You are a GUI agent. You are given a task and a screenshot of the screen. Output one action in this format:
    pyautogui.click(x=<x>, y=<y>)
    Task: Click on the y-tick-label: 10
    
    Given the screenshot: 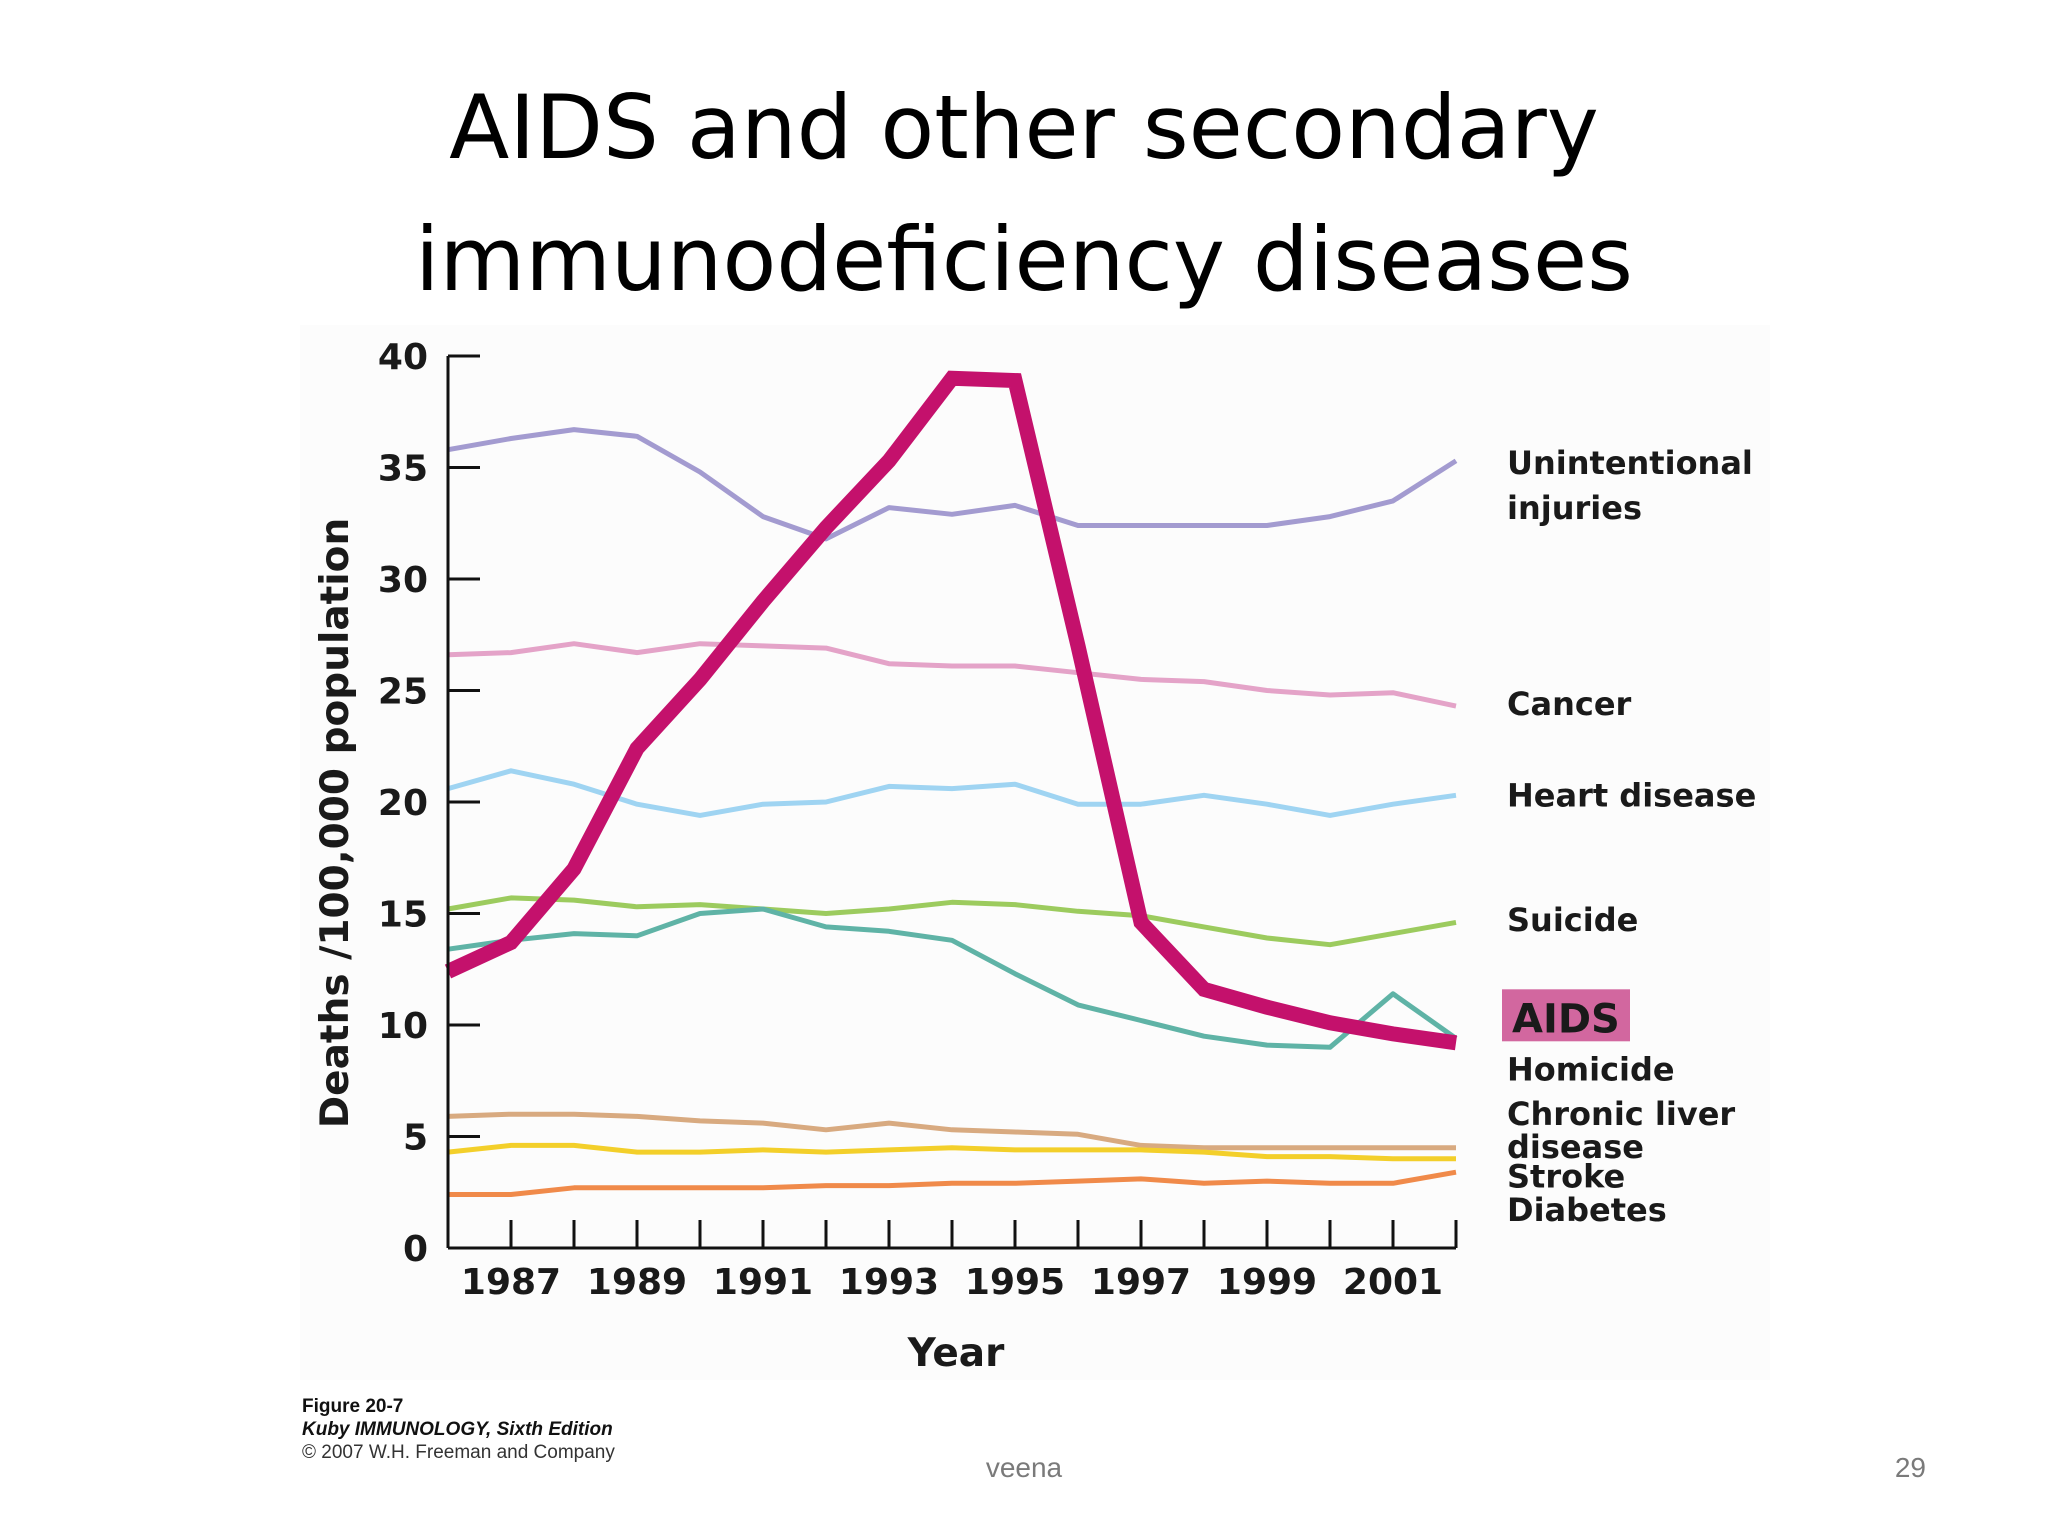 What is the action you would take?
    pyautogui.click(x=403, y=1026)
    